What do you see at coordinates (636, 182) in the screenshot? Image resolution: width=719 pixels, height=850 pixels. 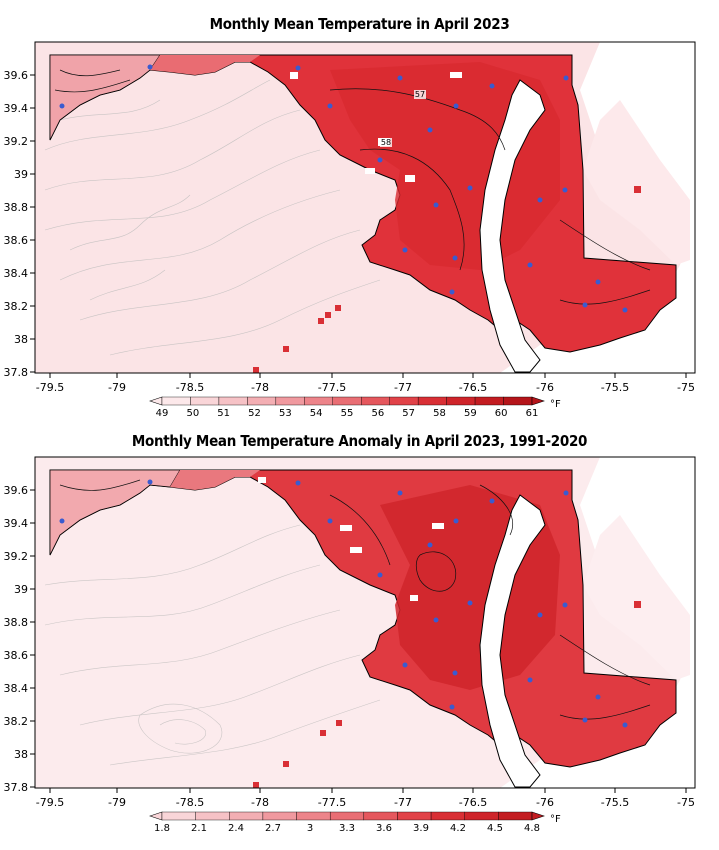 I see `panel1-delaware-strip` at bounding box center [636, 182].